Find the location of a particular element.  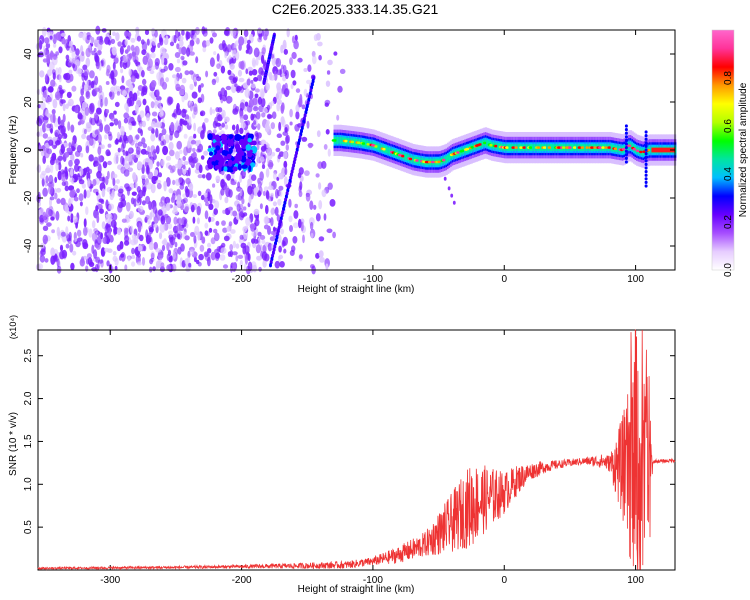

top-y-tick-label: 0 is located at coordinates (28, 150).